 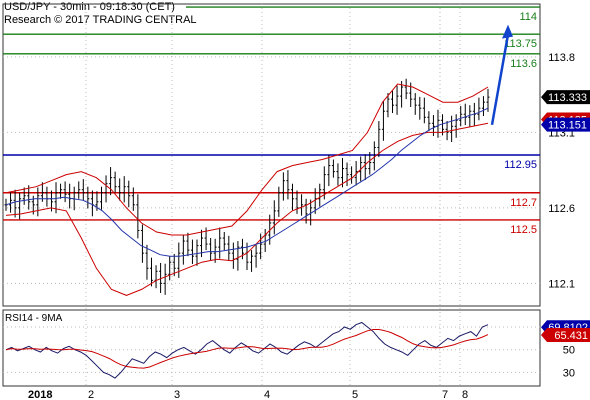 I want to click on level-label-0: 114, so click(x=528, y=17).